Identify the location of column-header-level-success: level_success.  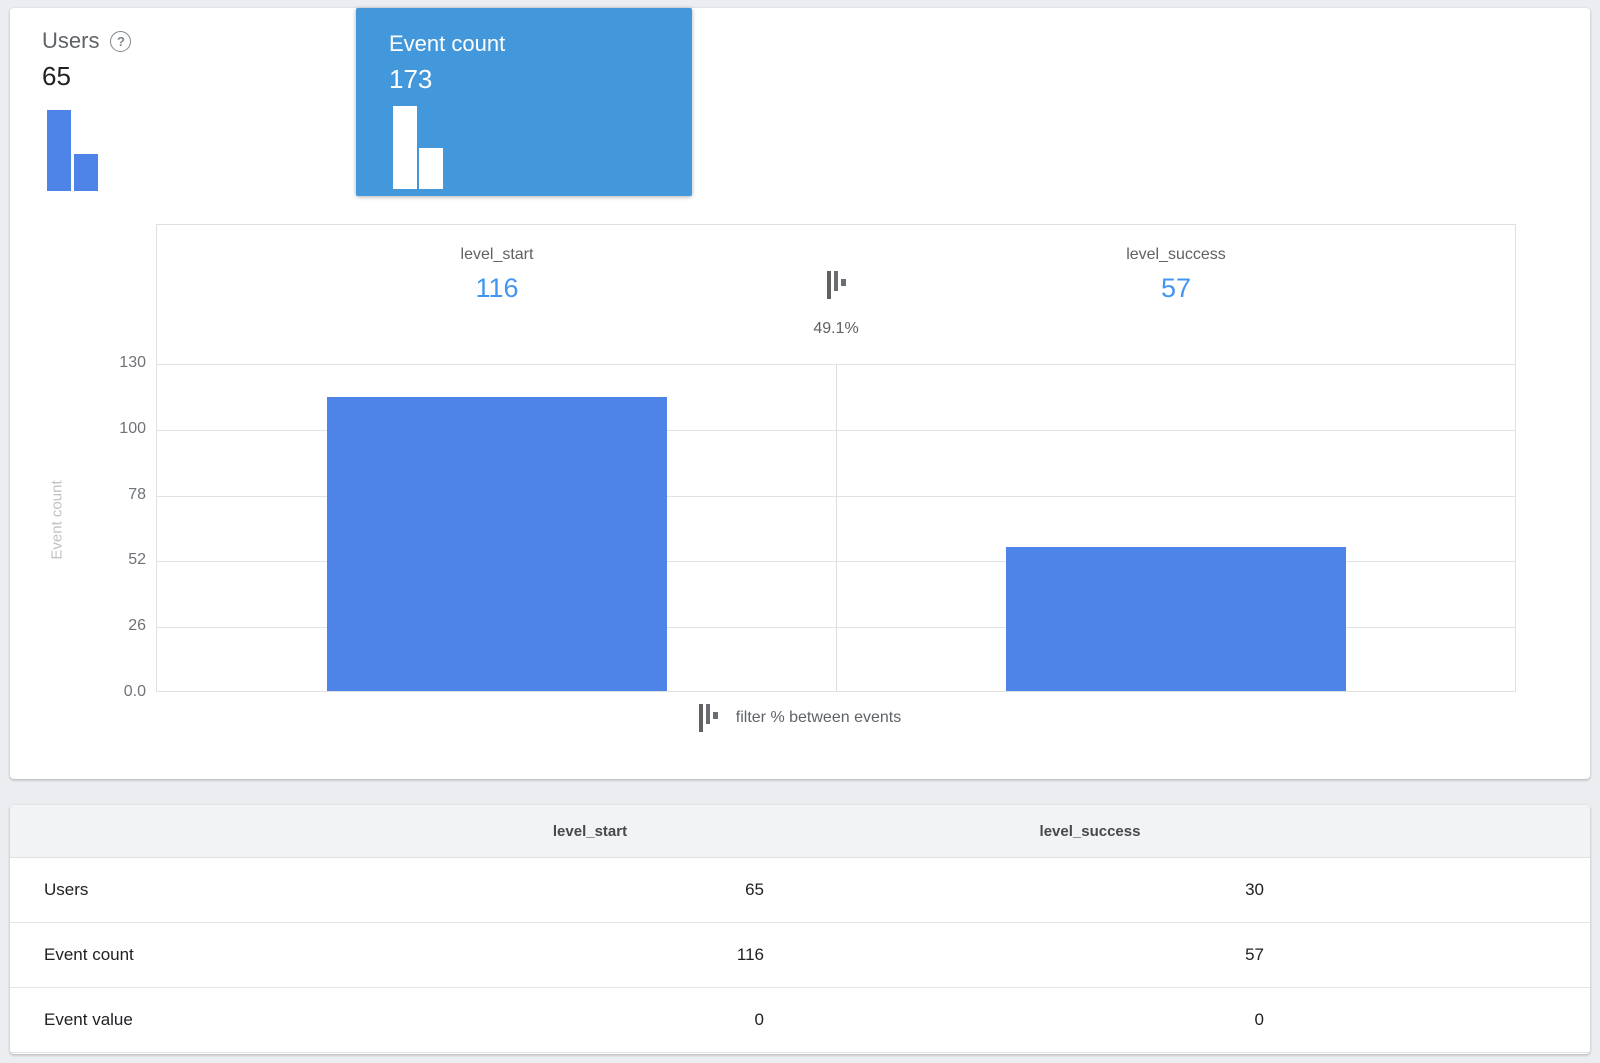
(1090, 831).